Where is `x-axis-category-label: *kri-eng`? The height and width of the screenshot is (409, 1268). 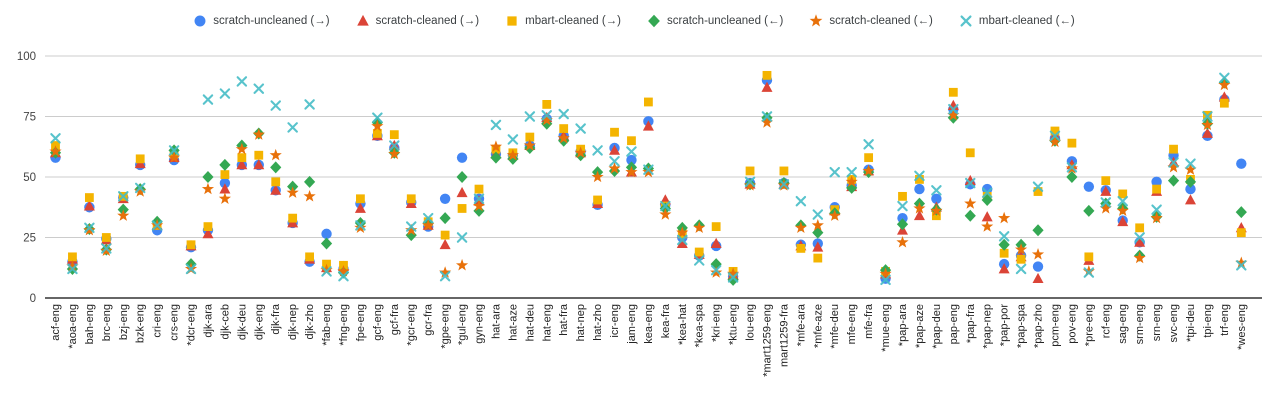 x-axis-category-label: *kri-eng is located at coordinates (717, 323).